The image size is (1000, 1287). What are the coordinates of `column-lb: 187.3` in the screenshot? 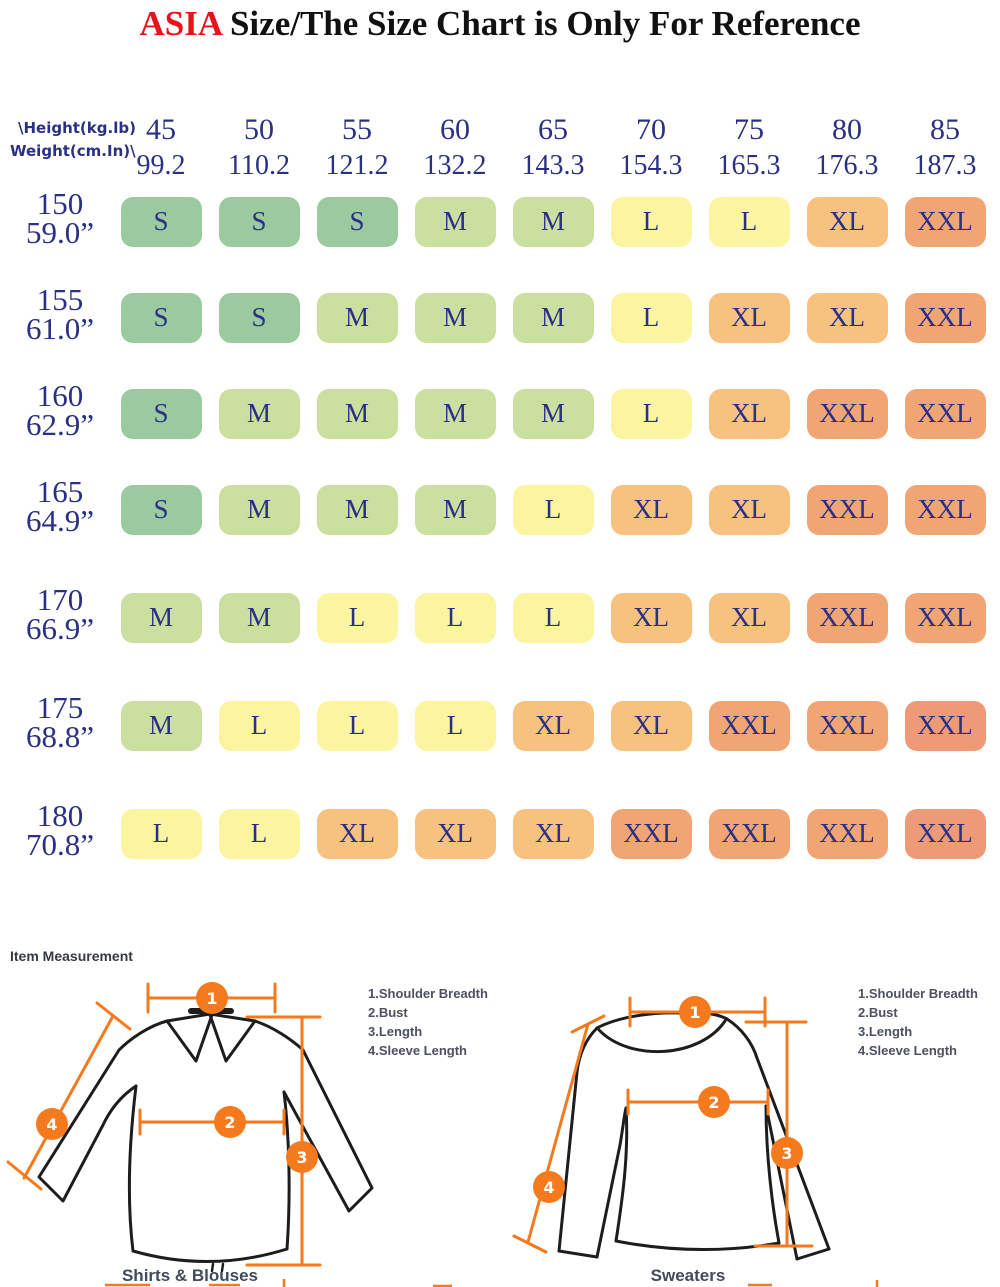 It's located at (945, 165).